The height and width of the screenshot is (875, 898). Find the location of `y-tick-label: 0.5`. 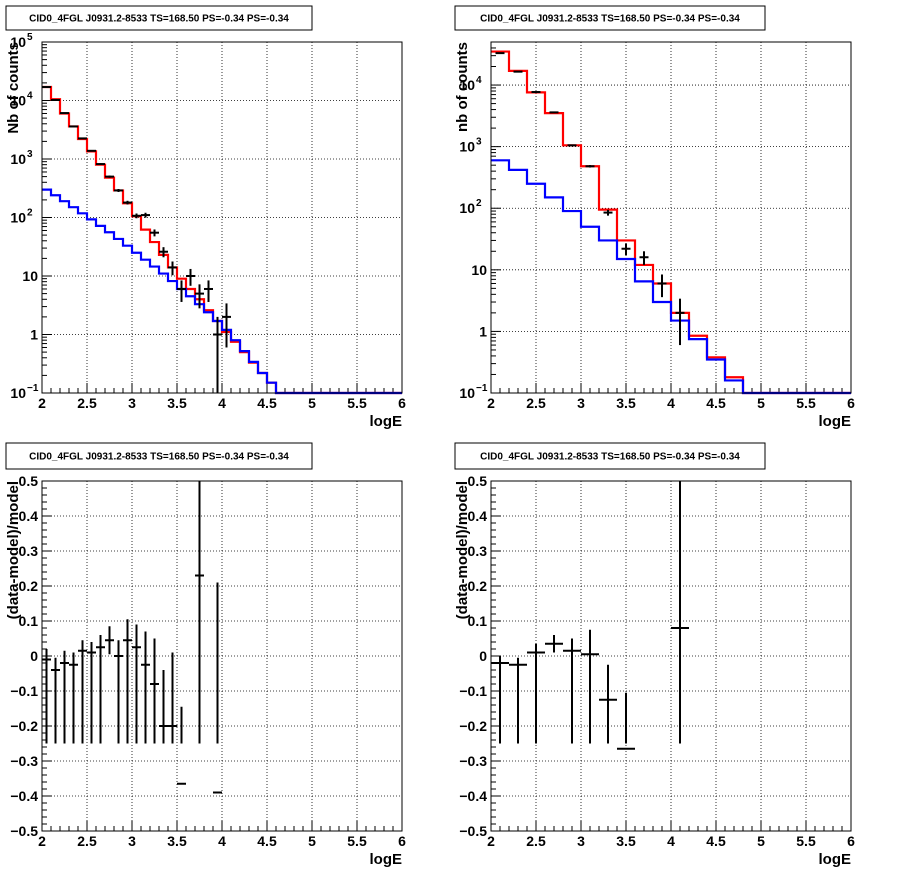

y-tick-label: 0.5 is located at coordinates (29, 481).